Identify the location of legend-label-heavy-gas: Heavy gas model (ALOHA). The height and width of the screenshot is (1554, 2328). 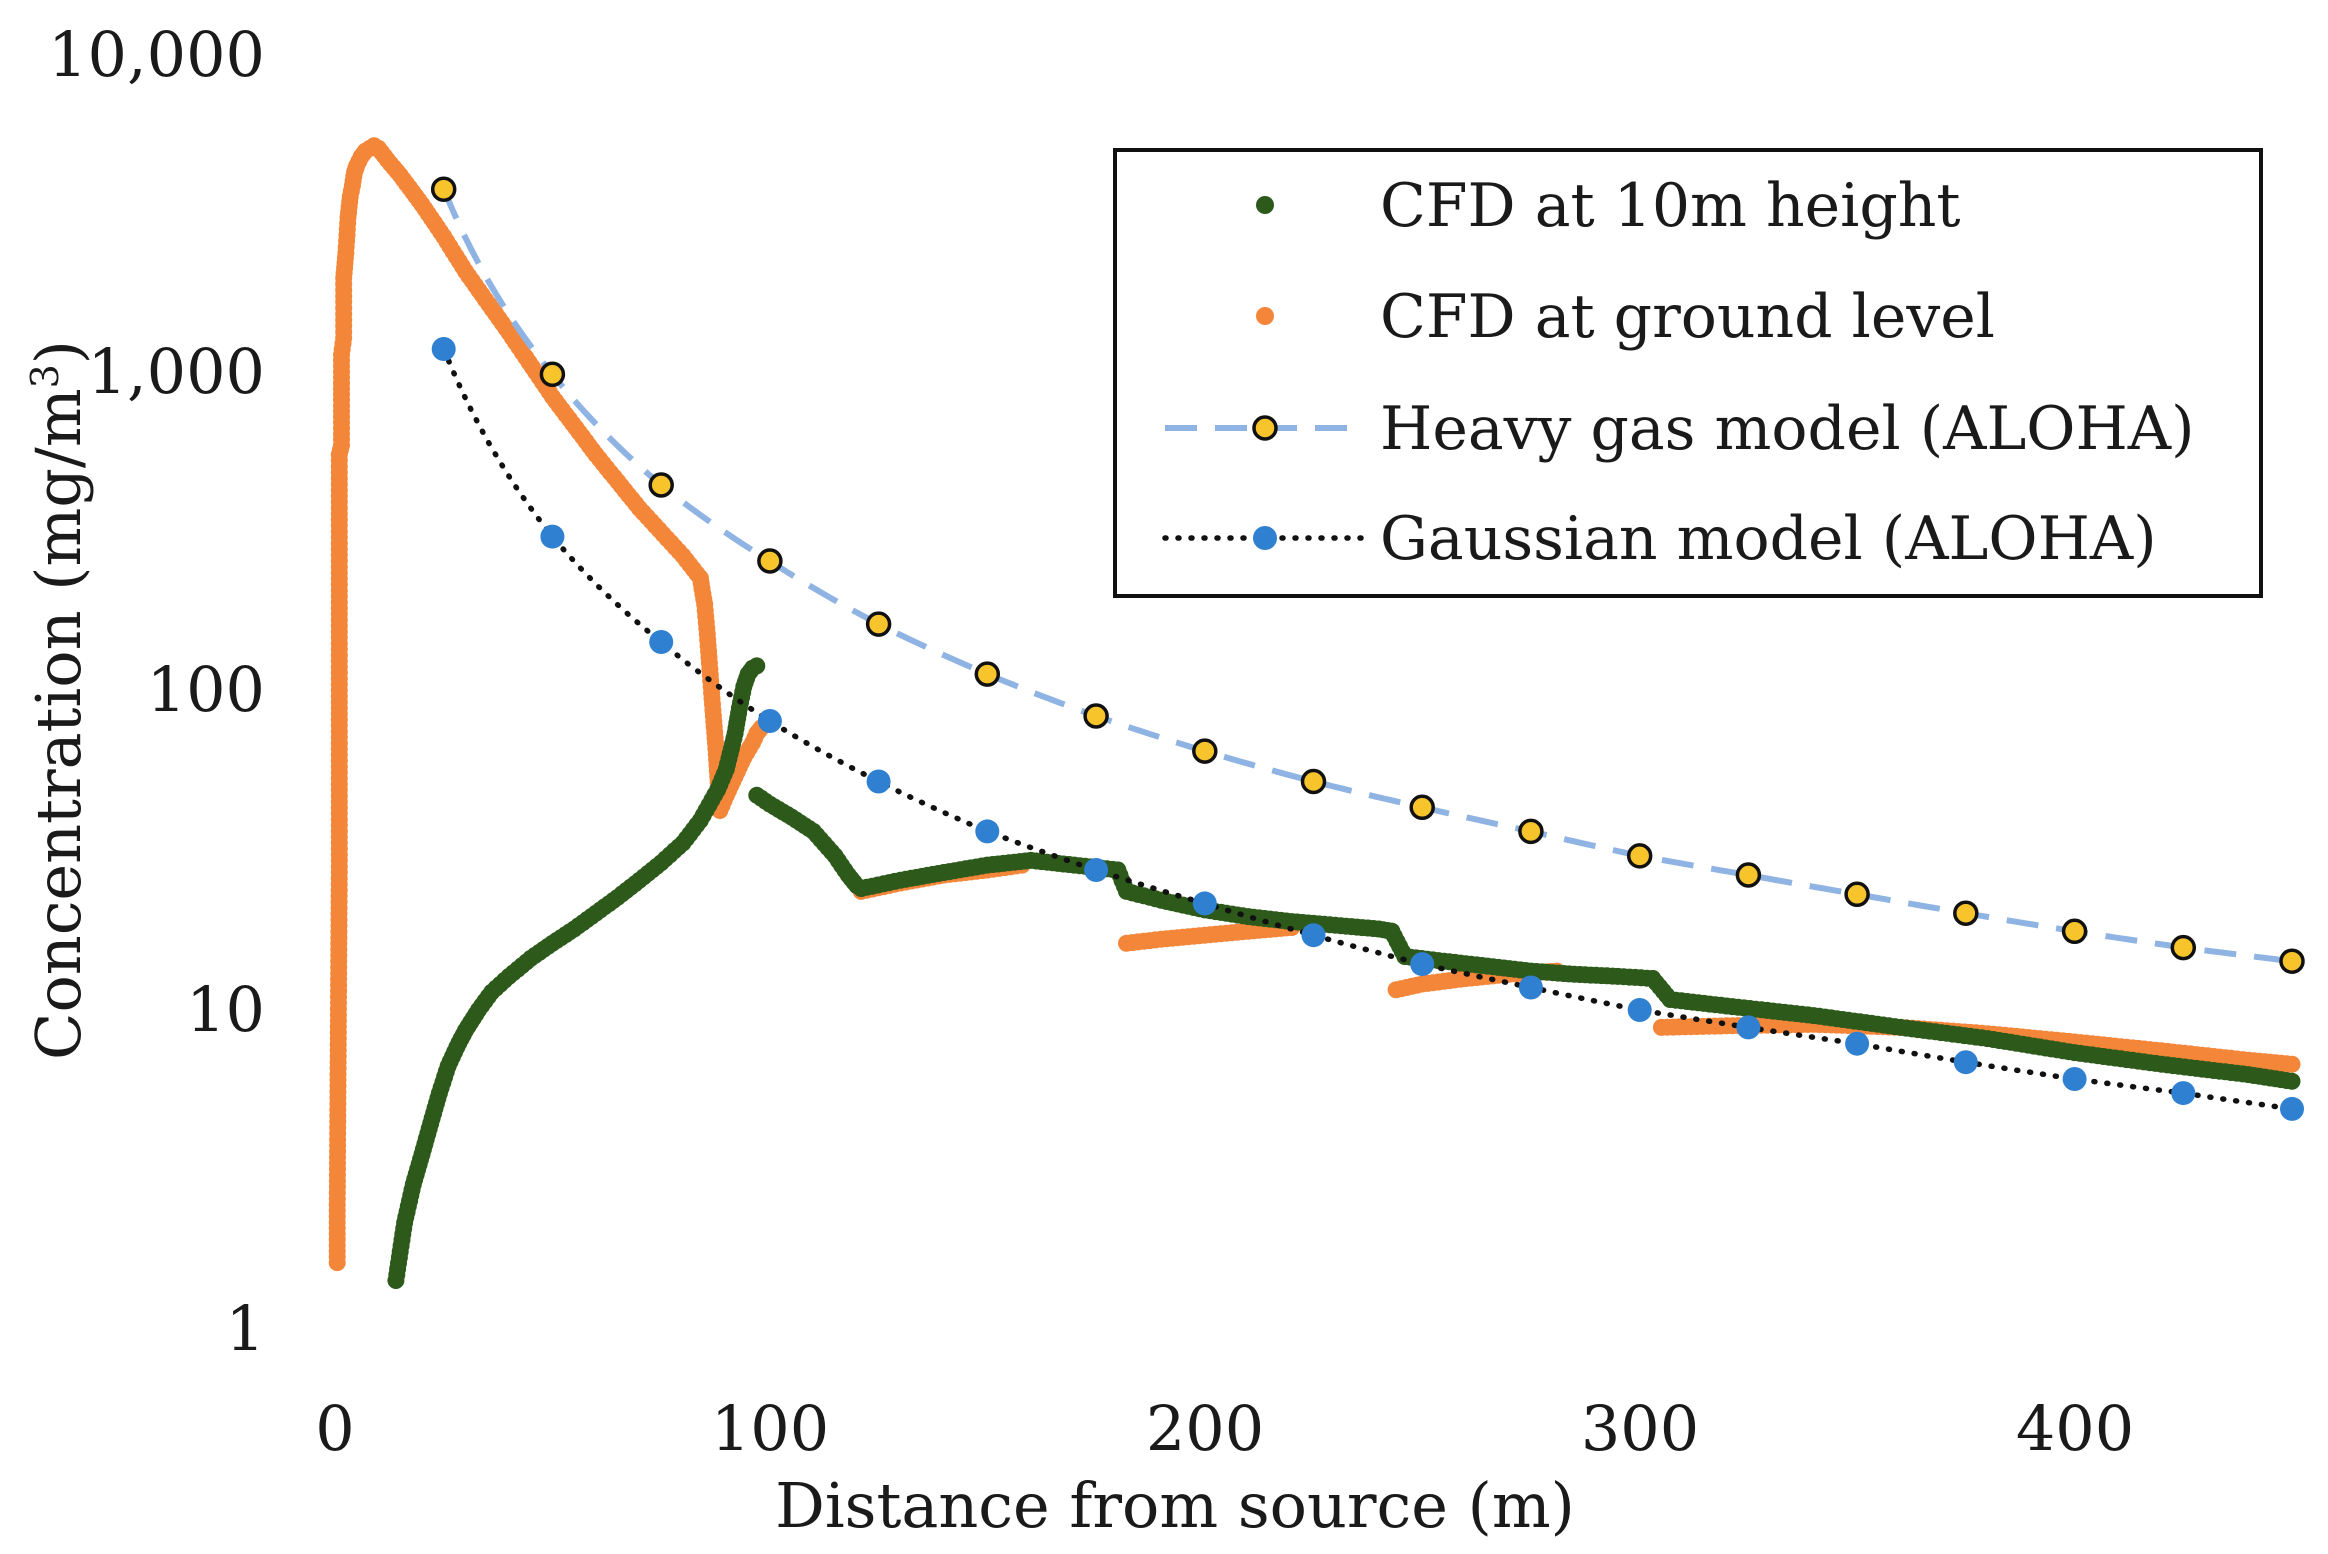
(1787, 429).